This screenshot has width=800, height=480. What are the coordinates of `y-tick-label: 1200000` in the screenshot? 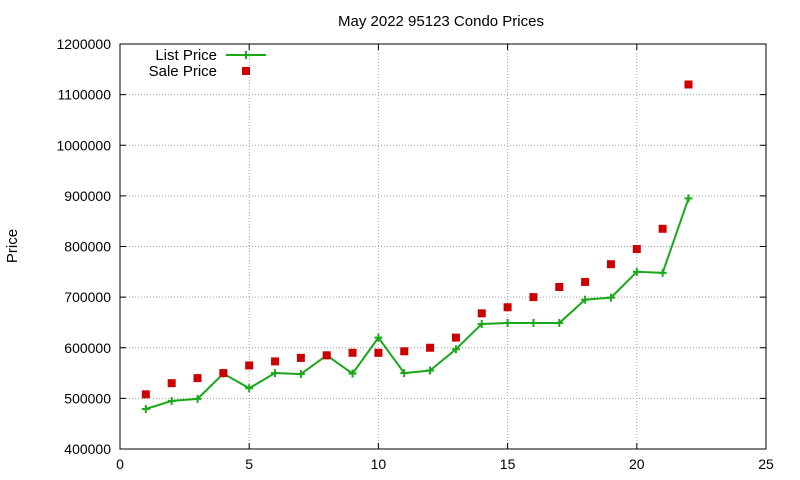 It's located at (83, 44).